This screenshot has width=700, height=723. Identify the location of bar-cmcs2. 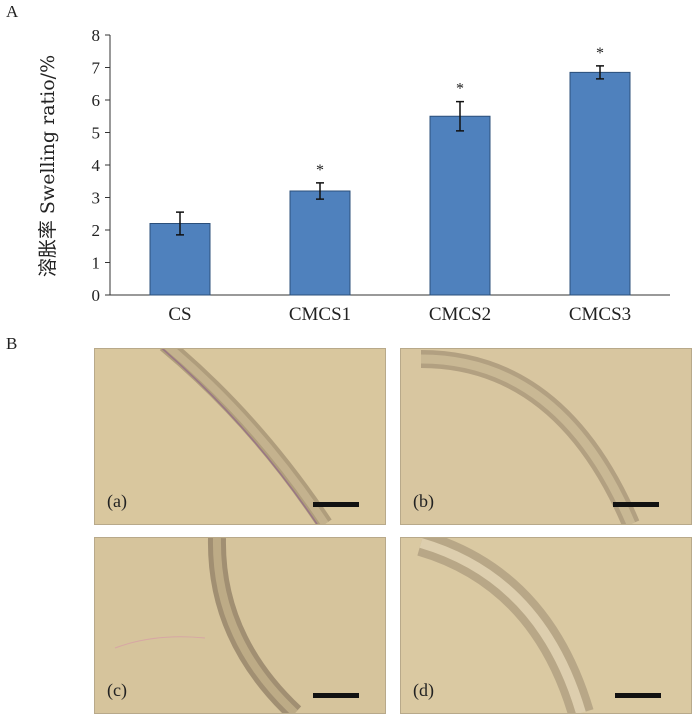
(460, 205).